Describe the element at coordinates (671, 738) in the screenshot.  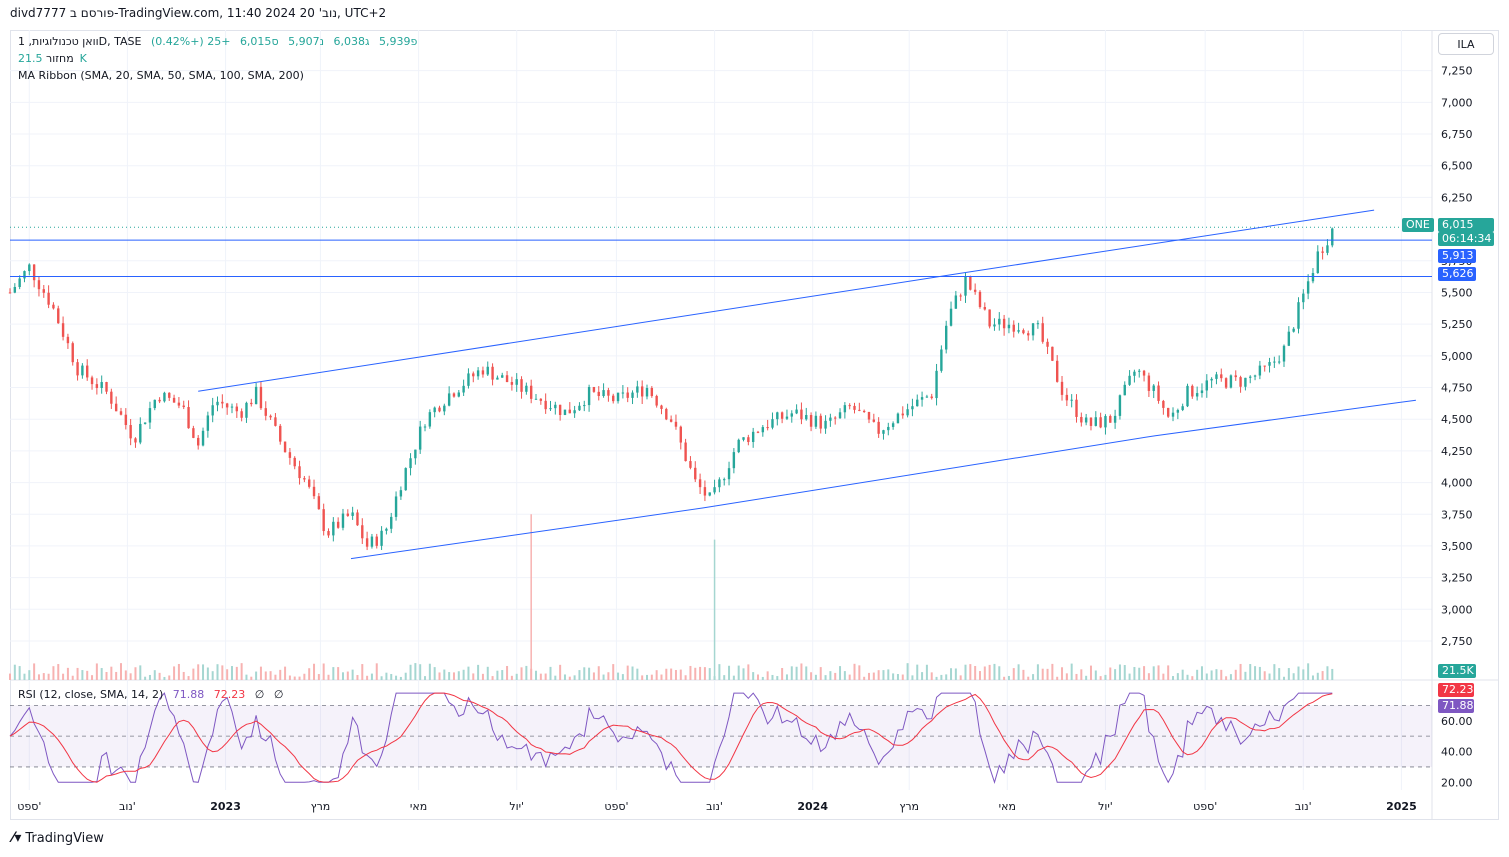
I see `rsi-line` at that location.